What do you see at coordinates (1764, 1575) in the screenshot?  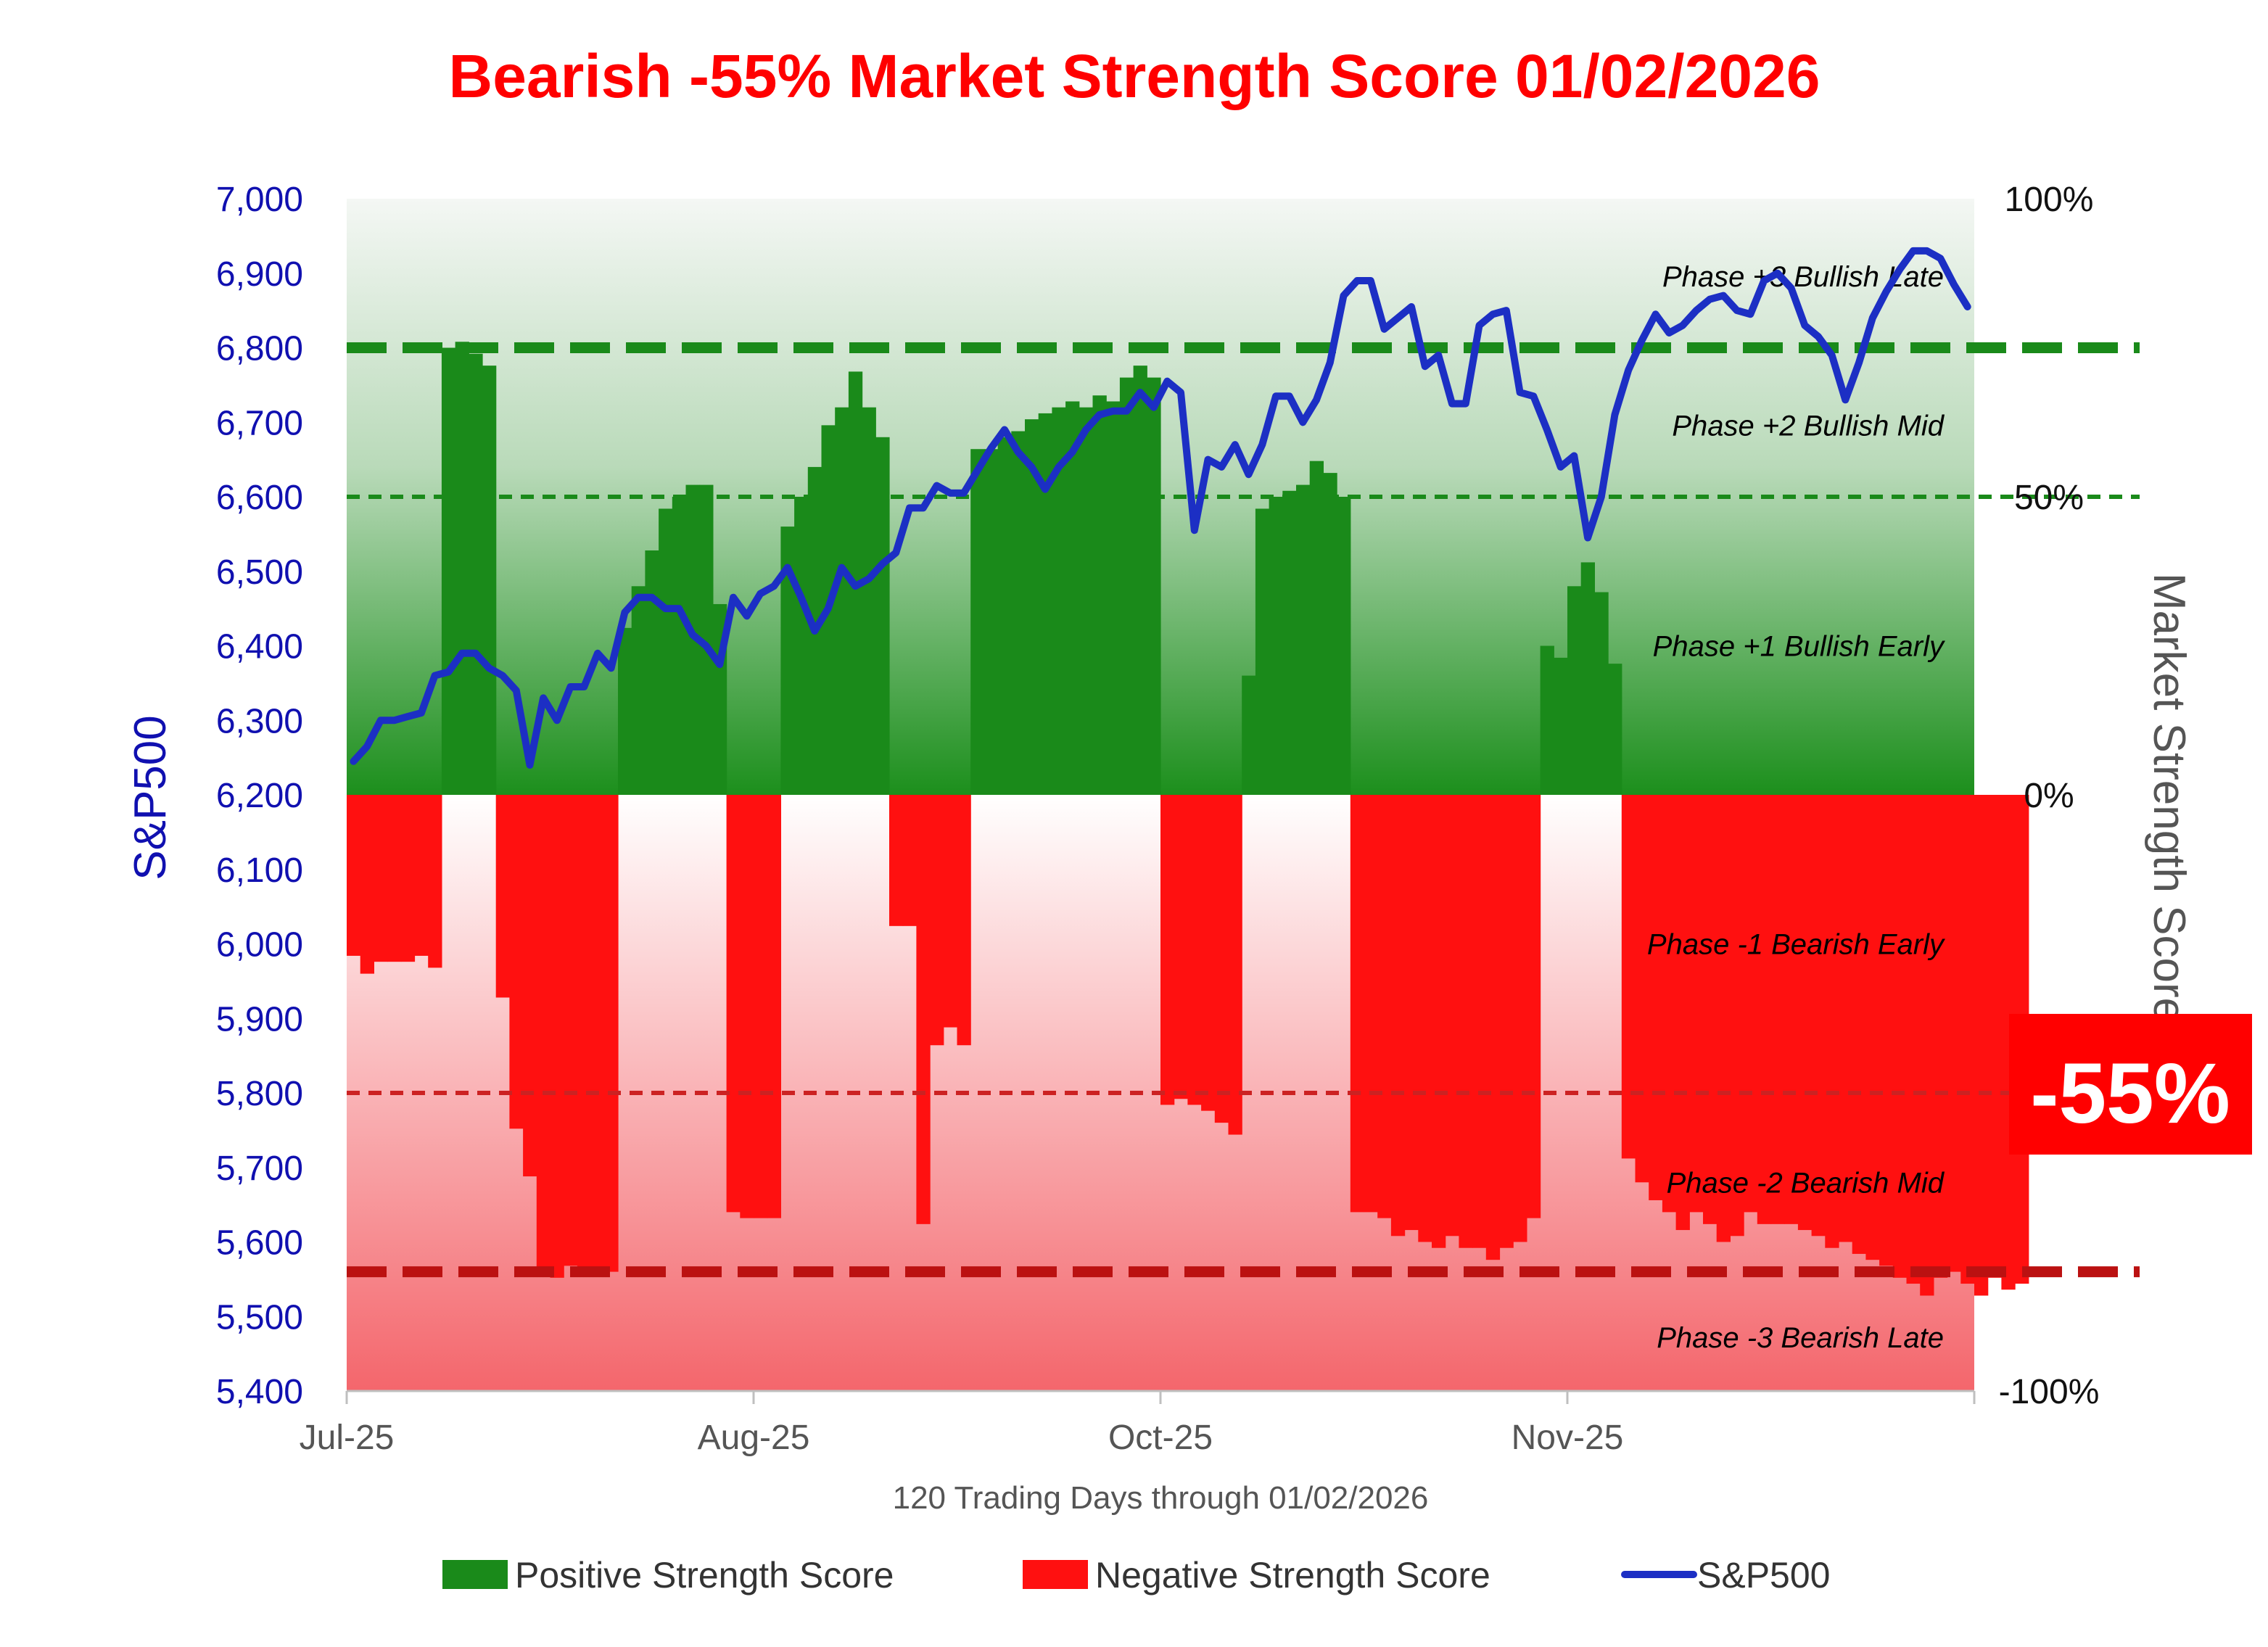 I see `legend-label-sp500: S&P500` at bounding box center [1764, 1575].